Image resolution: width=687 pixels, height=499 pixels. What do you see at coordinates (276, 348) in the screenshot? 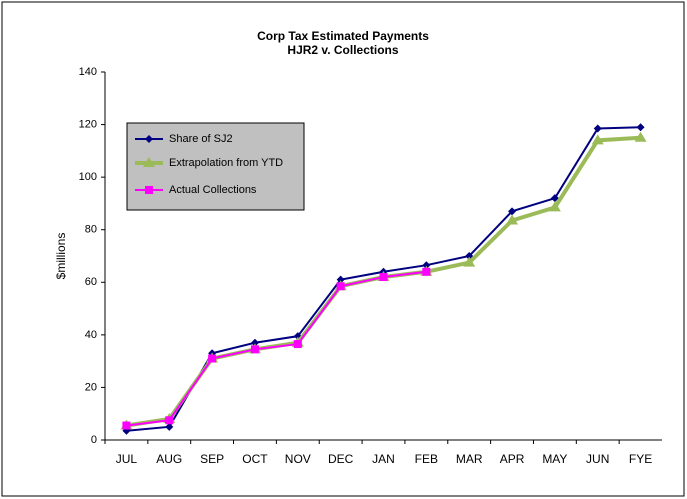
I see `series-line` at bounding box center [276, 348].